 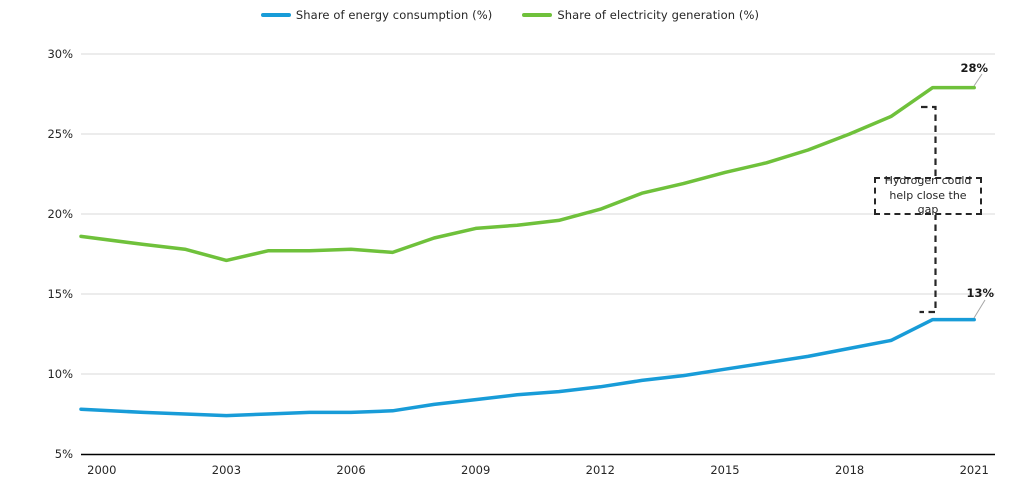 What do you see at coordinates (724, 470) in the screenshot?
I see `x-axis-tick-label: 2015` at bounding box center [724, 470].